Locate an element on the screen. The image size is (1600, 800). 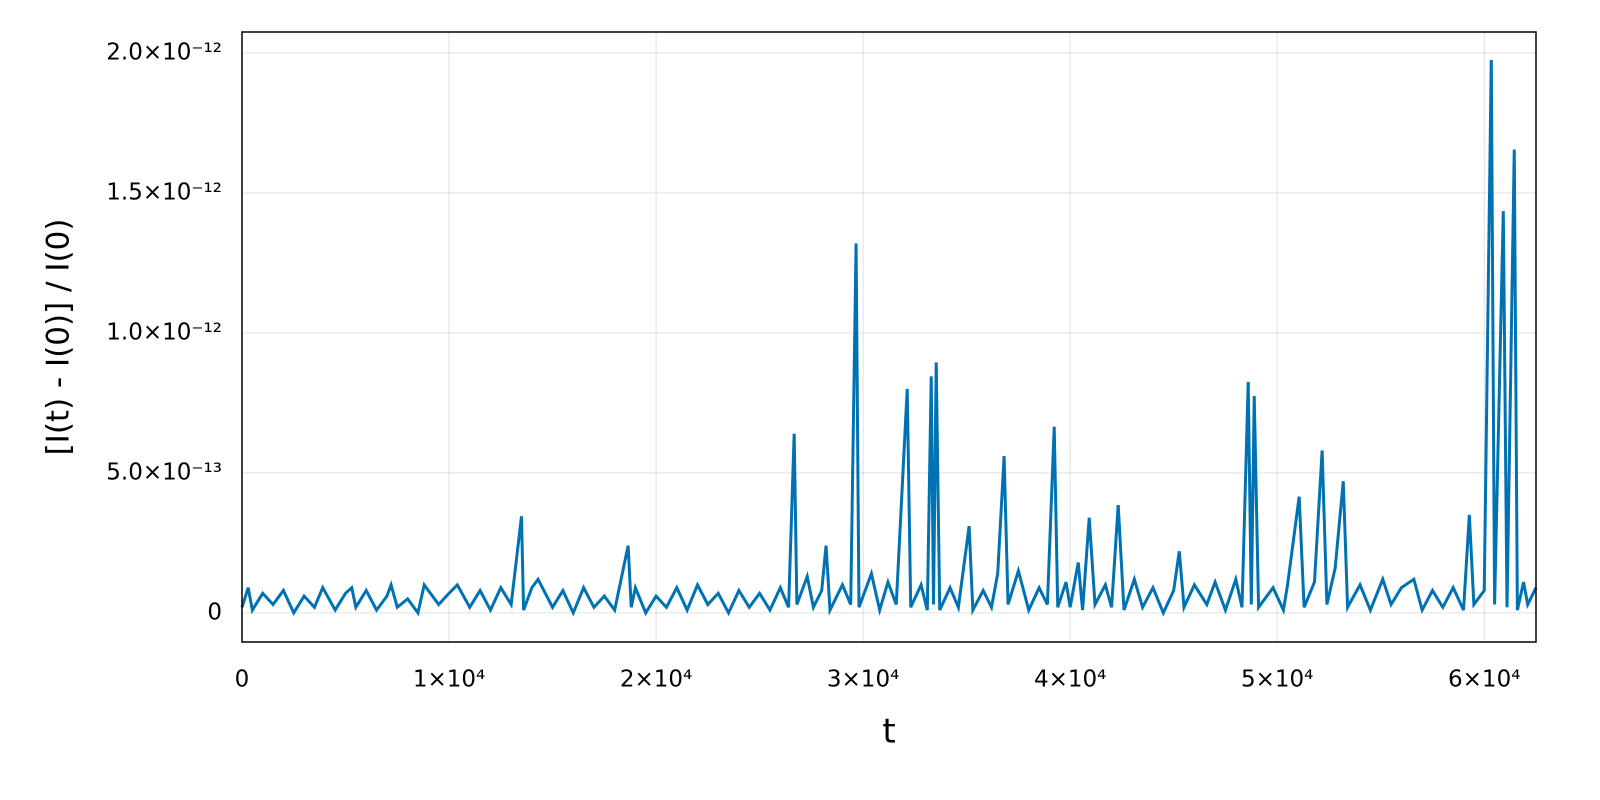
x-tick-label: 3×10⁴ is located at coordinates (863, 680).